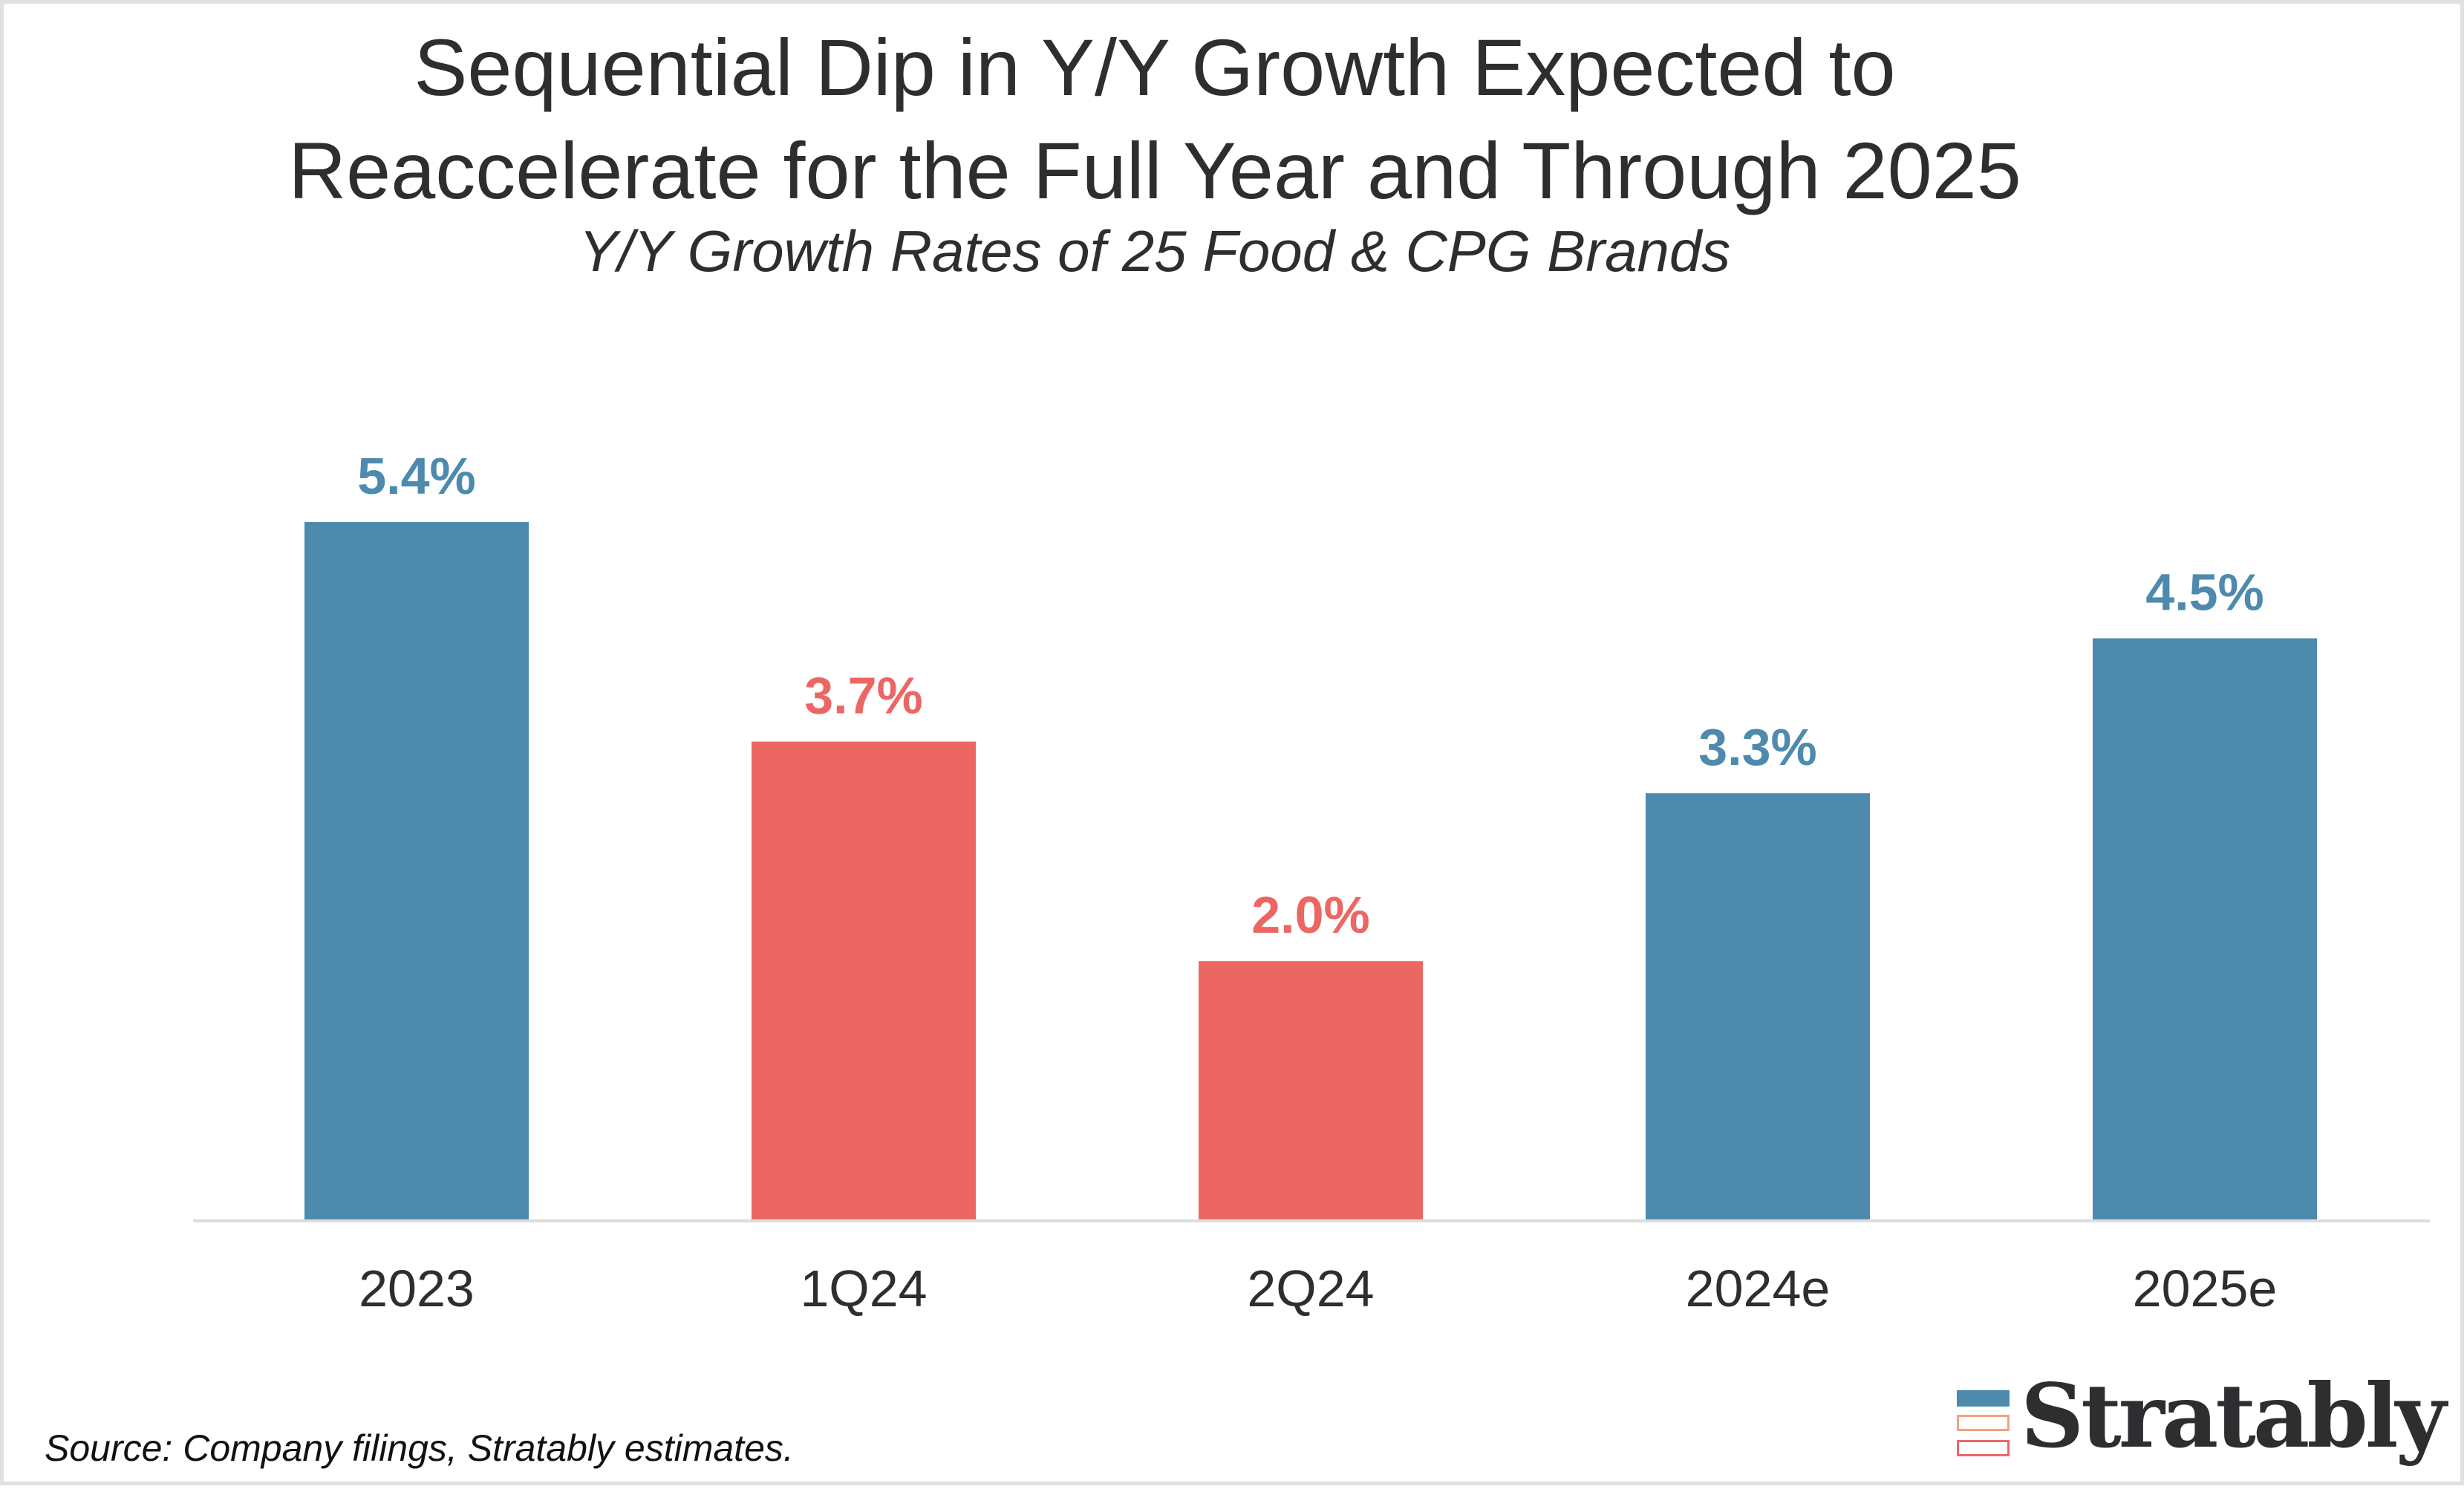  What do you see at coordinates (863, 696) in the screenshot?
I see `value-label-1Q24: 3.7%` at bounding box center [863, 696].